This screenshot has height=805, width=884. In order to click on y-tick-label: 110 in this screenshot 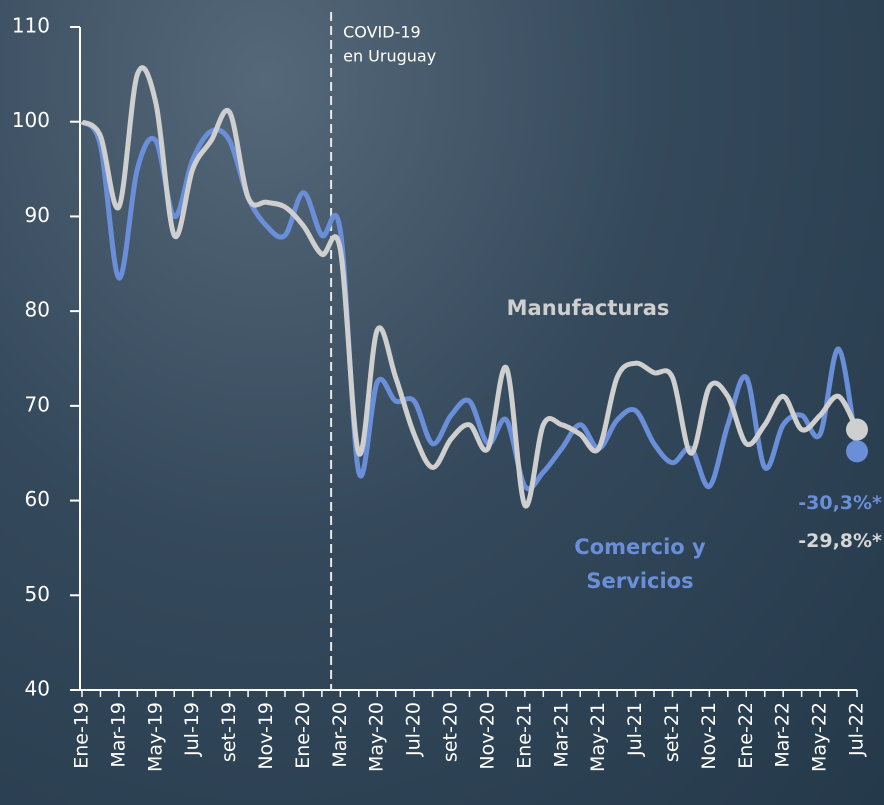, I will do `click(31, 26)`.